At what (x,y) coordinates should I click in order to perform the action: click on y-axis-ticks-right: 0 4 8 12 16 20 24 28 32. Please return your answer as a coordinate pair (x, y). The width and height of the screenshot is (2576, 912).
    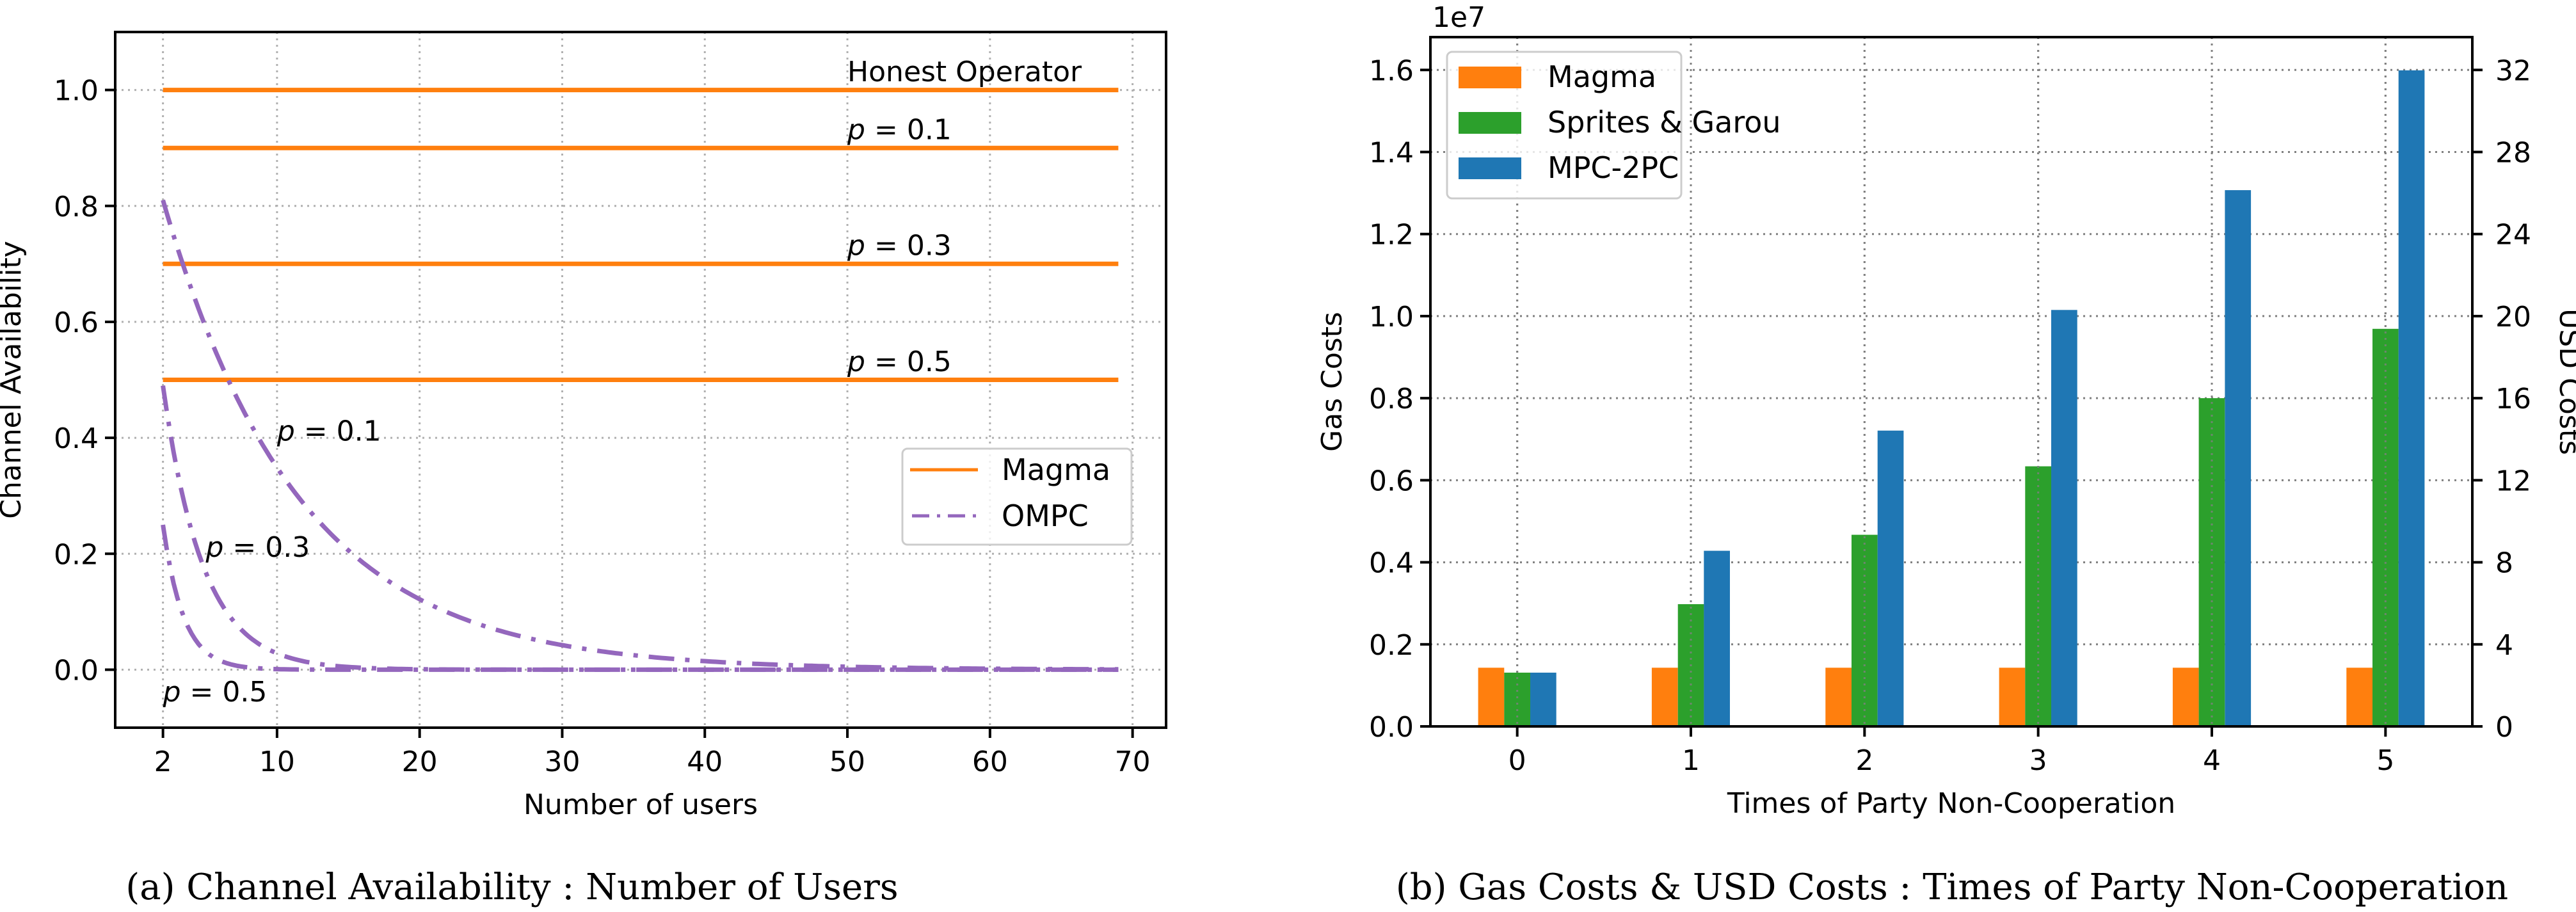
    Looking at the image, I should click on (2501, 399).